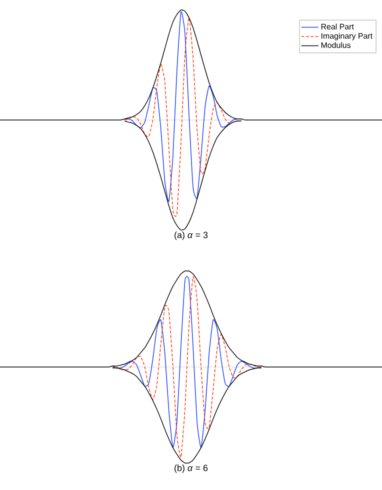 The width and height of the screenshot is (382, 490). I want to click on text: (b) α = 6, so click(191, 468).